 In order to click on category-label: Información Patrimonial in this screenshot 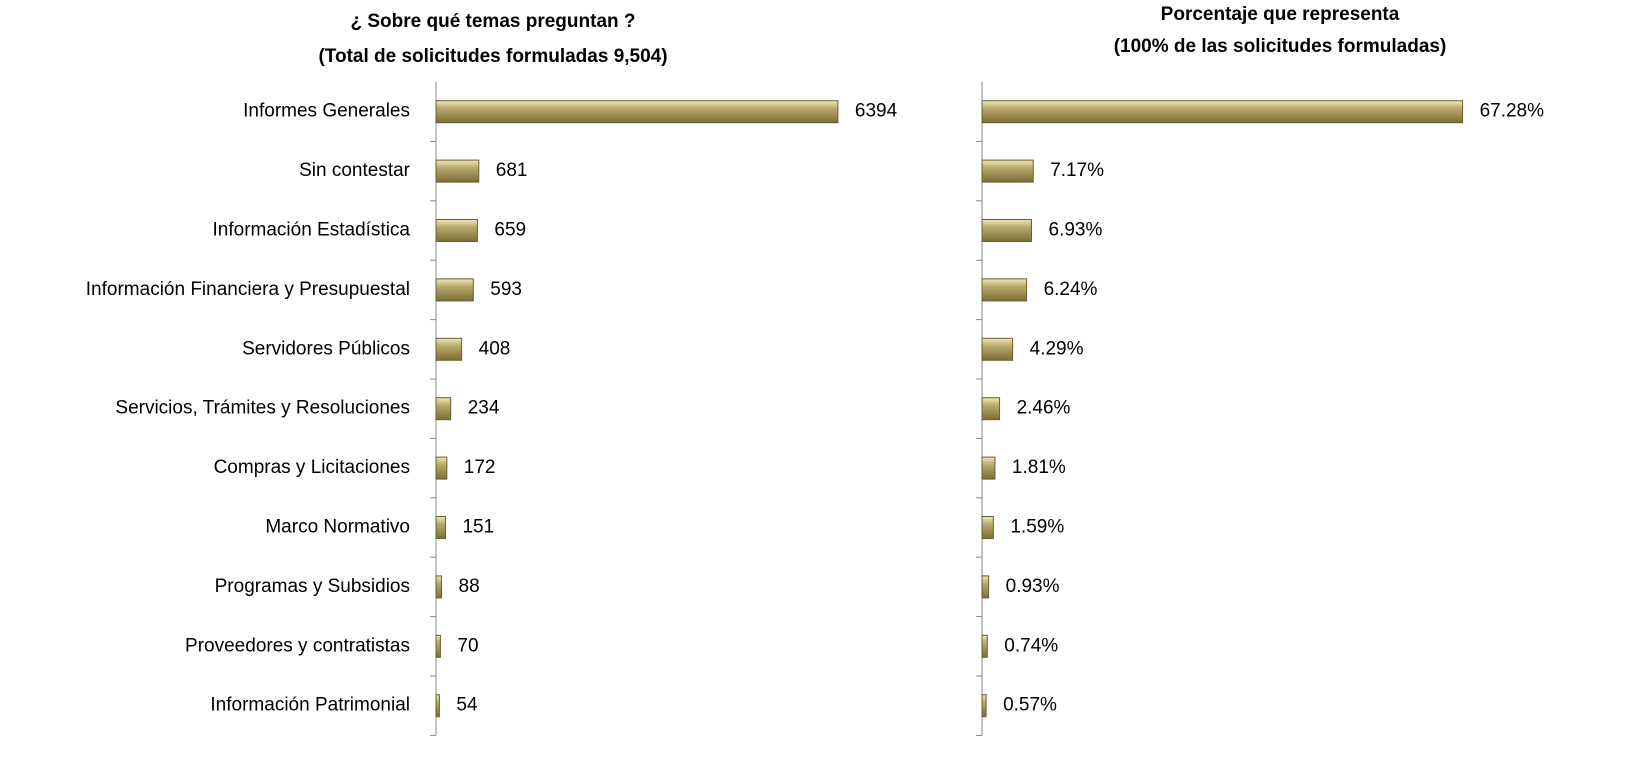, I will do `click(310, 705)`.